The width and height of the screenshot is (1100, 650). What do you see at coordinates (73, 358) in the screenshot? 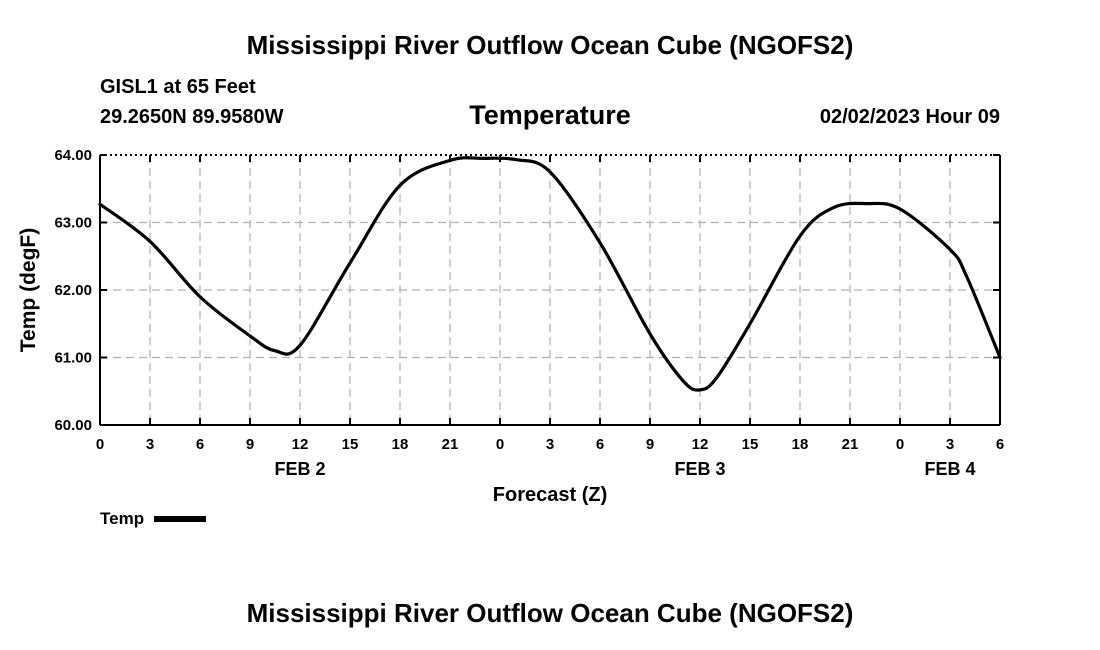
I see `y-tick-label: 61.00` at bounding box center [73, 358].